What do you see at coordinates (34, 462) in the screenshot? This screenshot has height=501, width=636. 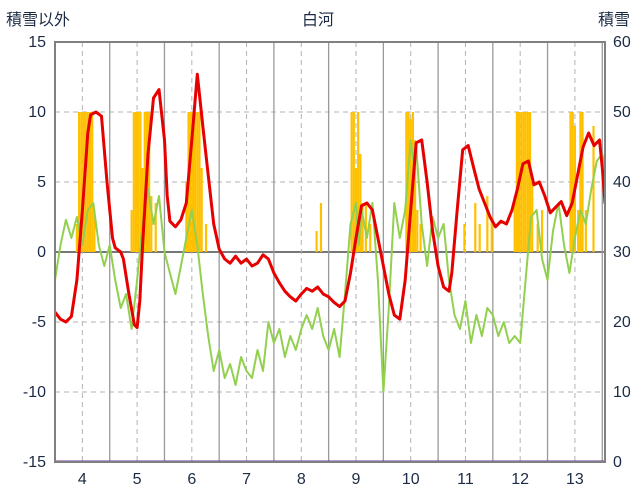 I see `left-axis-tick: -15` at bounding box center [34, 462].